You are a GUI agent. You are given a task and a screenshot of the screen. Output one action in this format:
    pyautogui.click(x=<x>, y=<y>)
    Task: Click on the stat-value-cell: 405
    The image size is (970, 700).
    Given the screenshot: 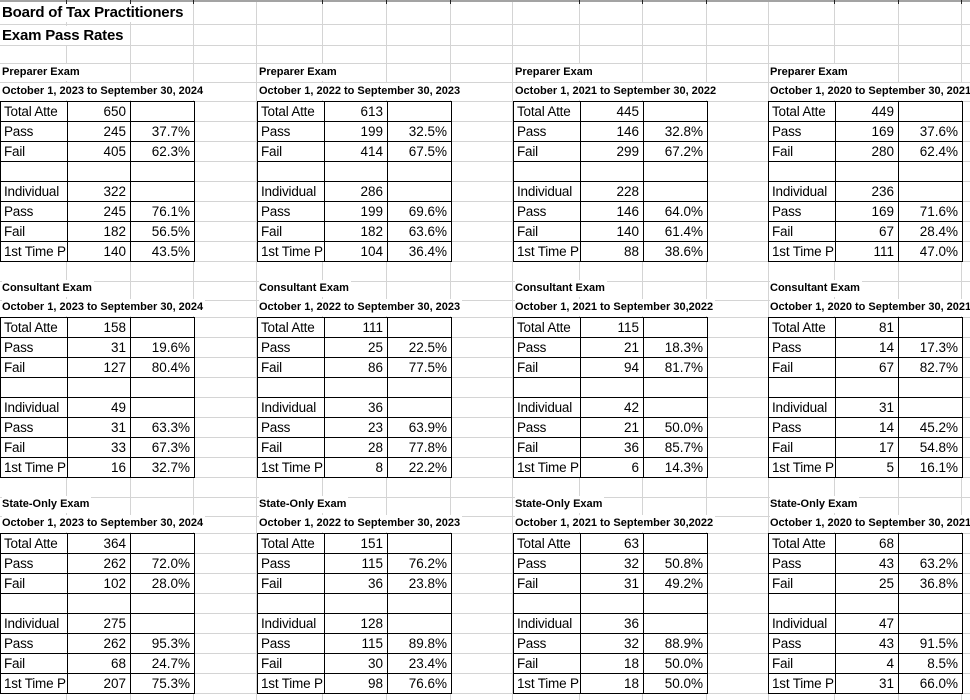 What is the action you would take?
    pyautogui.click(x=99, y=151)
    